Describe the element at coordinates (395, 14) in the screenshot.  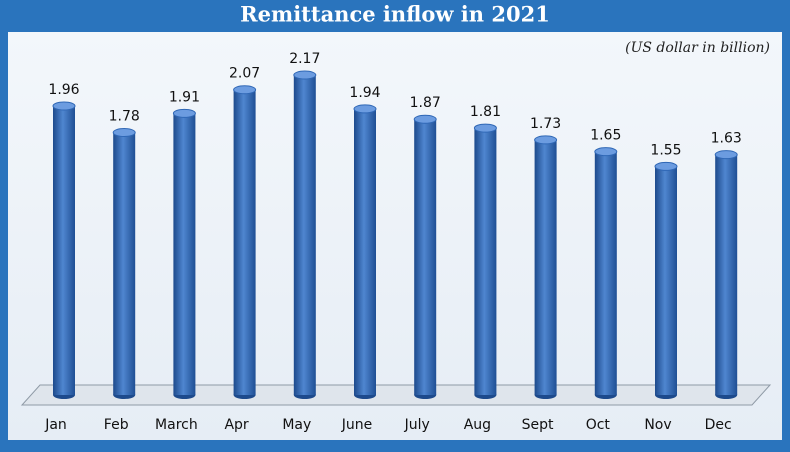
I see `chart-title: Remittance inflow in 2021` at that location.